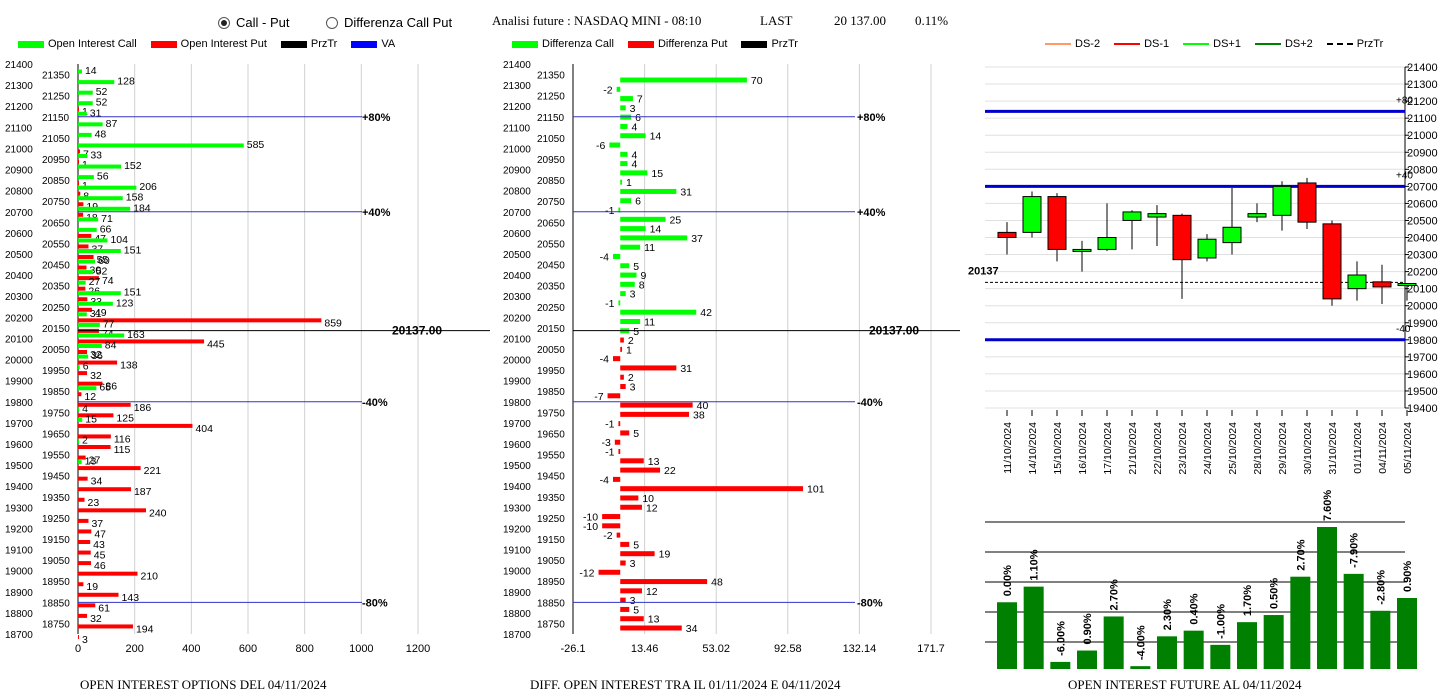 This screenshot has height=694, width=1449. Describe the element at coordinates (376, 213) in the screenshot. I see `va-label: +40%` at that location.